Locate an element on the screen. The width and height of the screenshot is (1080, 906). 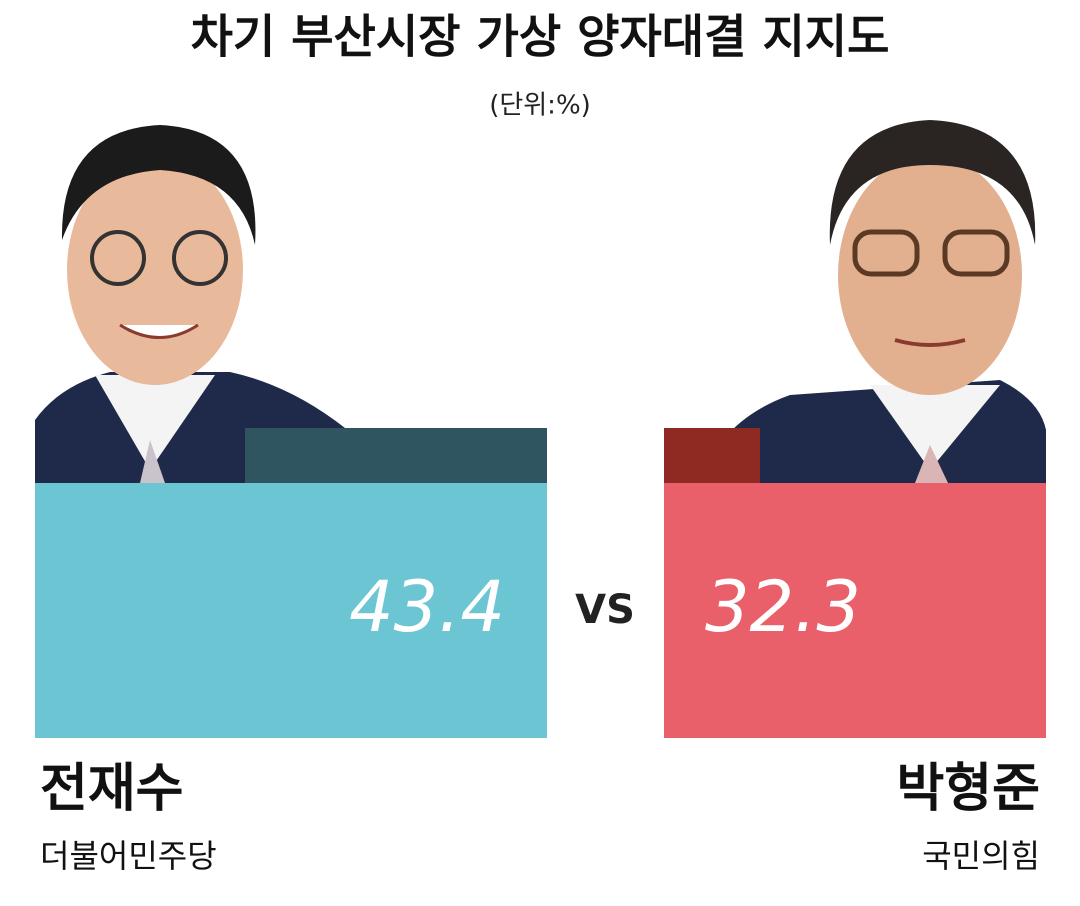
party: 국민의힘 is located at coordinates (981, 856).